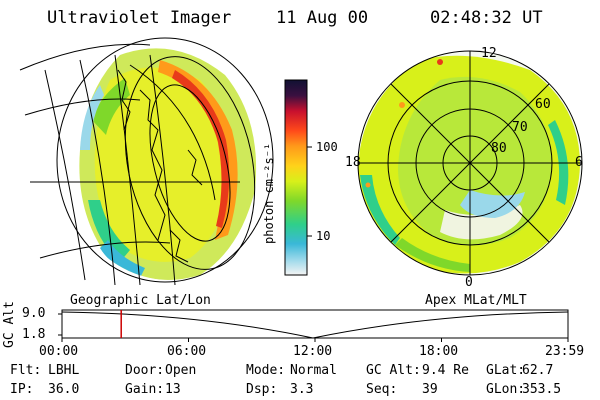  What do you see at coordinates (59, 351) in the screenshot?
I see `altitude-x-tick-0: 00:00` at bounding box center [59, 351].